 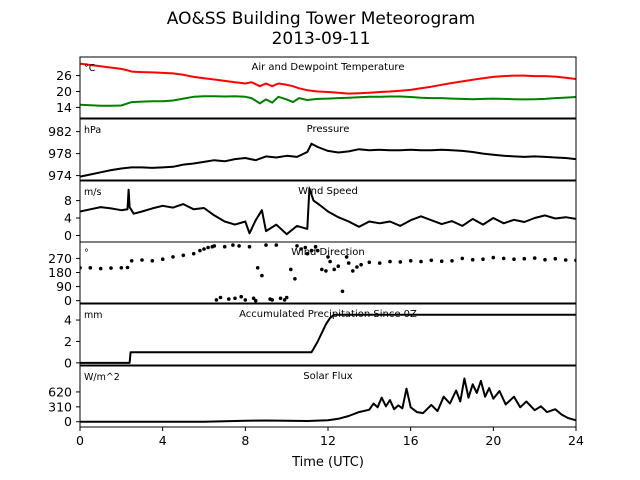 I want to click on y-tick-label: 2, so click(x=68, y=341).